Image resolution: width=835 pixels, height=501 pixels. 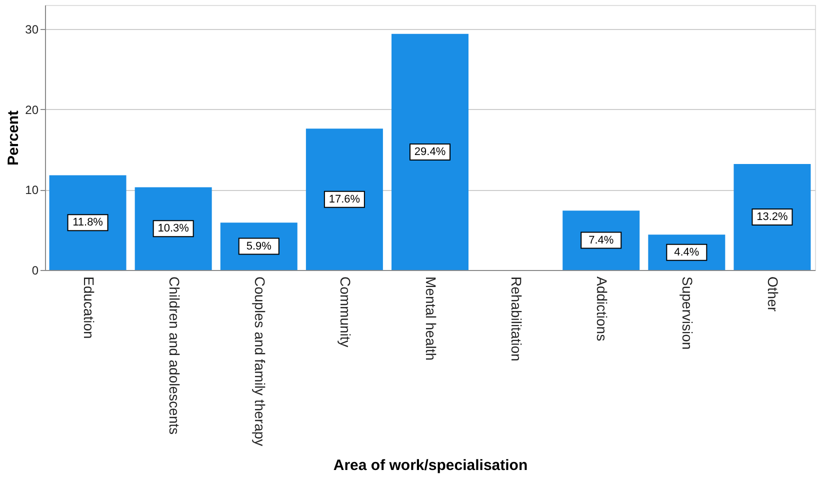 I want to click on data-label: 10.3%, so click(x=174, y=228).